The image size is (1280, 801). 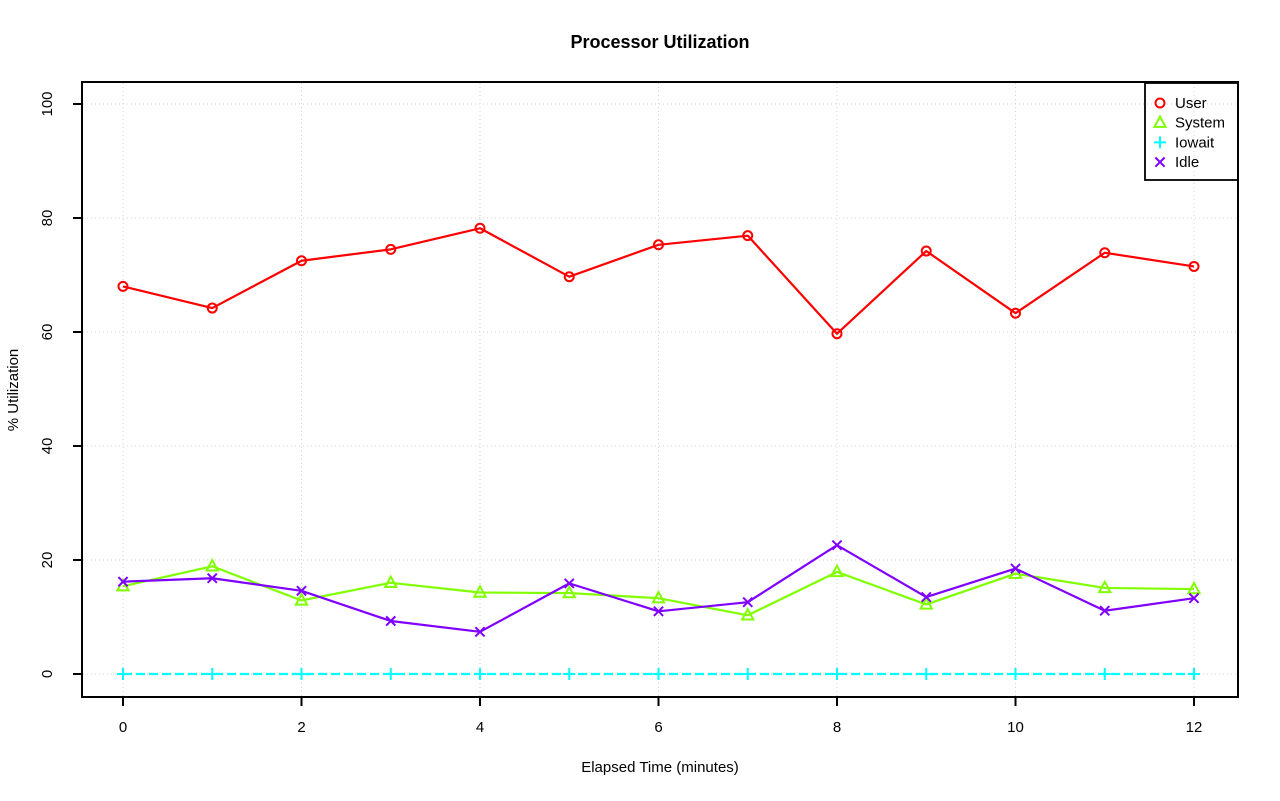 What do you see at coordinates (301, 727) in the screenshot?
I see `x-tick-label: 2` at bounding box center [301, 727].